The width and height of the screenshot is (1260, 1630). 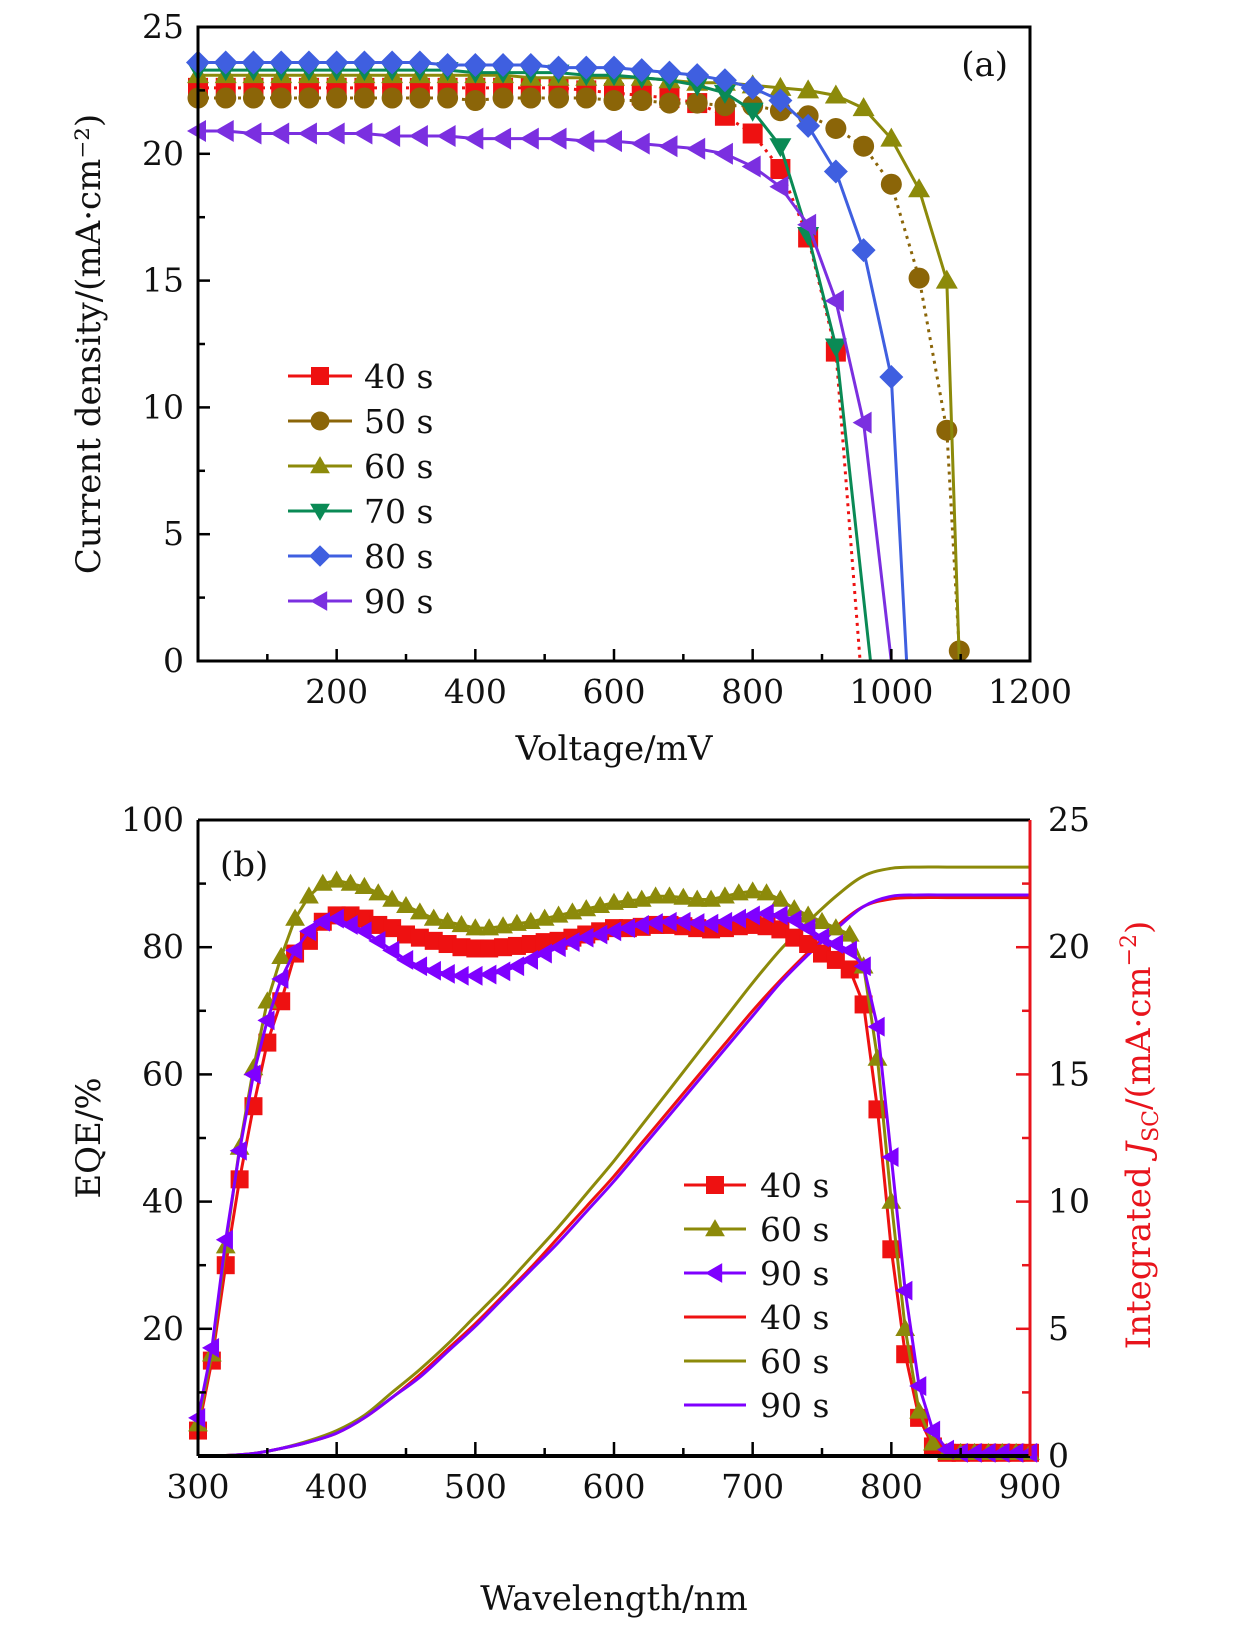 What do you see at coordinates (891, 691) in the screenshot?
I see `x-tick-label: 1000` at bounding box center [891, 691].